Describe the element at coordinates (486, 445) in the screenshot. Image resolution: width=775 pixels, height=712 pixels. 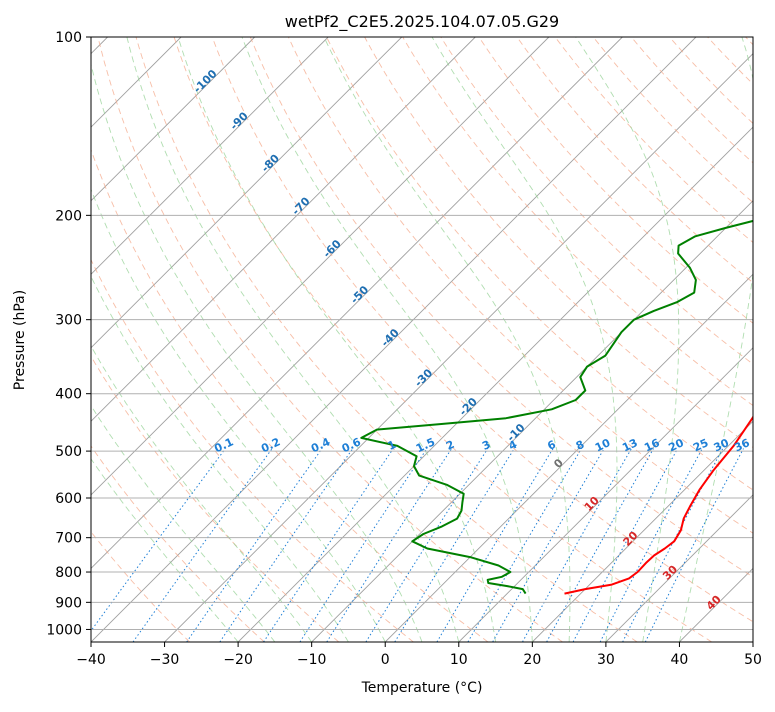
I see `mixing-ratio-label: 3` at that location.